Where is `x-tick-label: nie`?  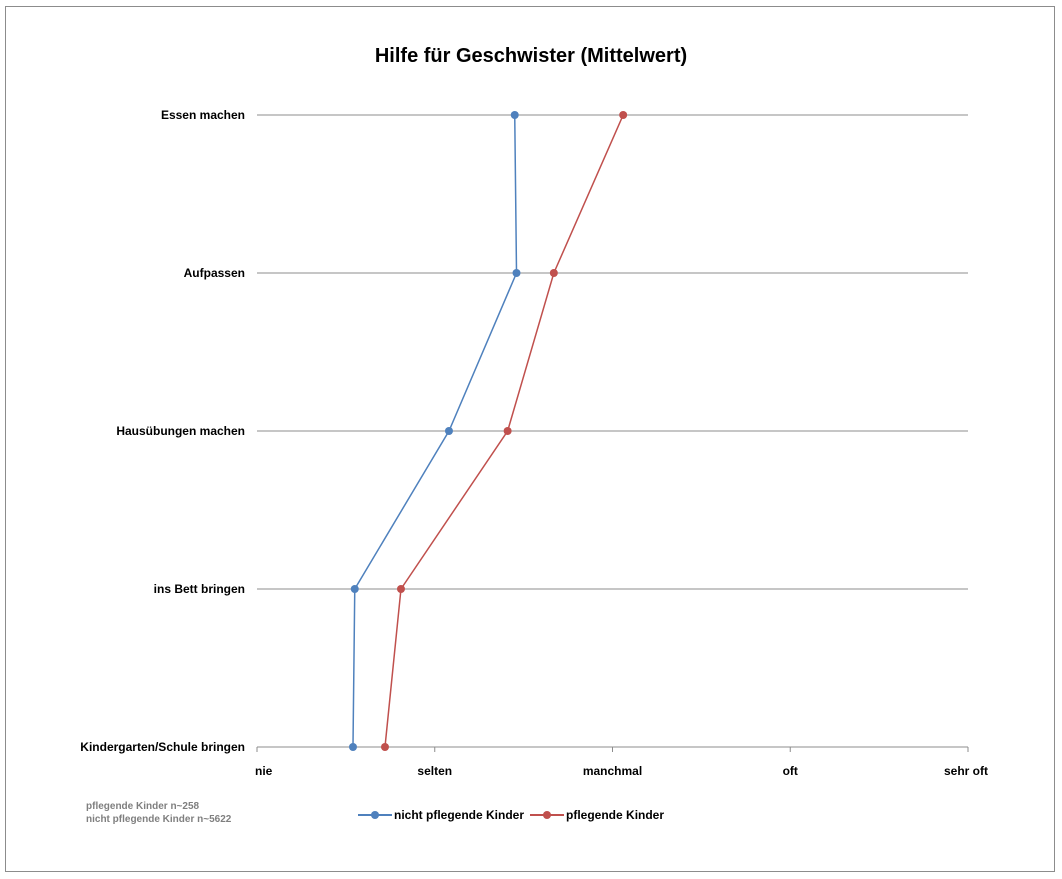
x-tick-label: nie is located at coordinates (264, 771).